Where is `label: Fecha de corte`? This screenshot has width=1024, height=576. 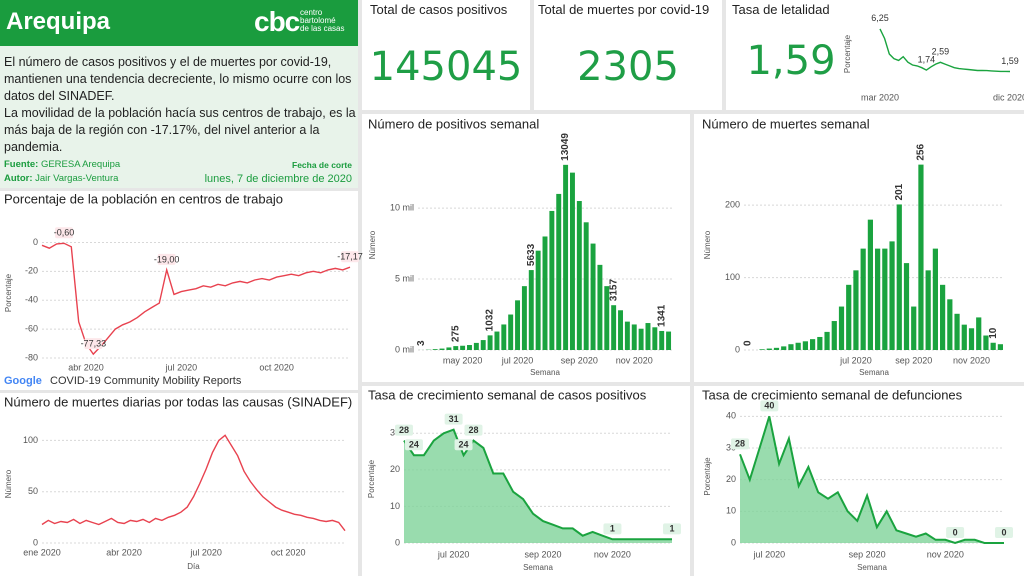 label: Fecha de corte is located at coordinates (322, 165).